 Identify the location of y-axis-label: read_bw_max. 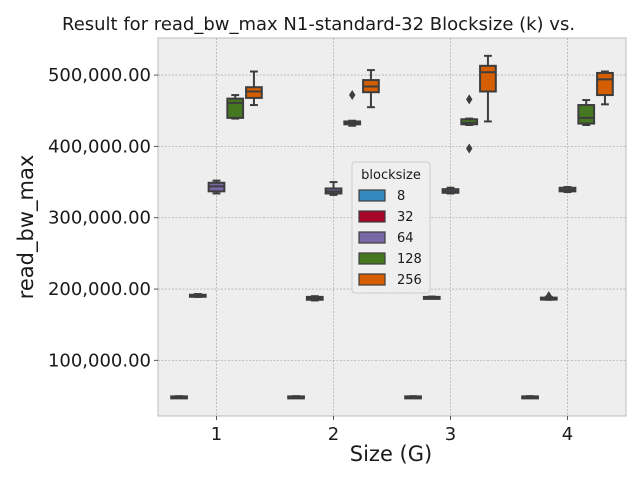
(26, 227).